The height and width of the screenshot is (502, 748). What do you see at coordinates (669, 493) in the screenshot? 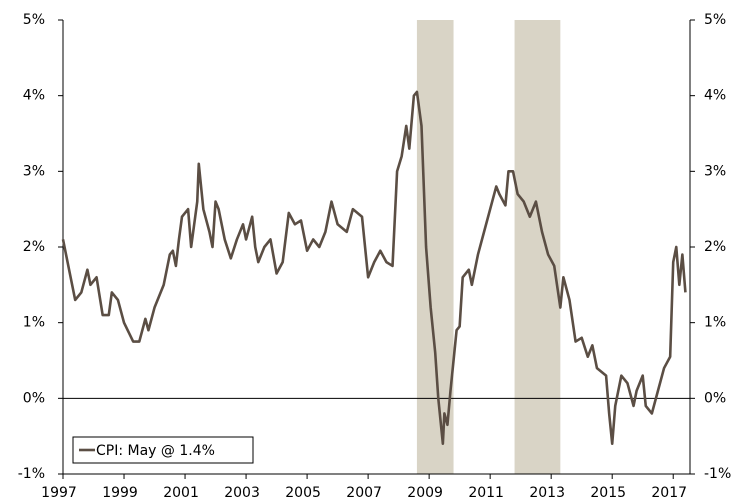
I see `x-tick-label: 2017` at bounding box center [669, 493].